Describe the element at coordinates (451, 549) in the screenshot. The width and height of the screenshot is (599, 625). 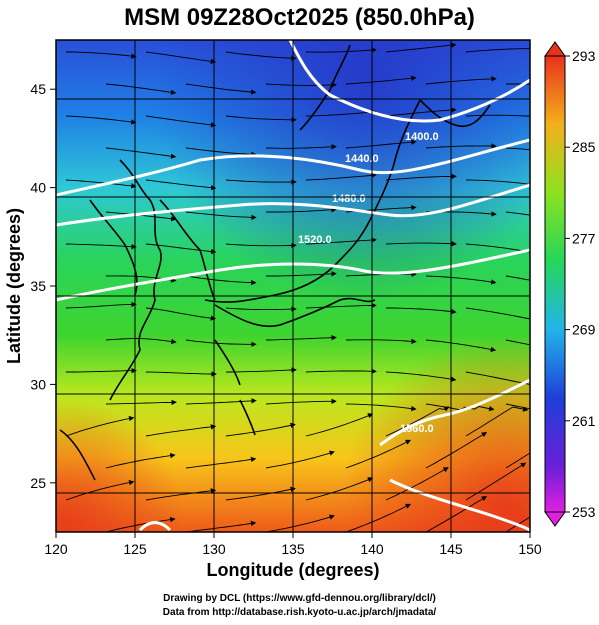
I see `x-tick-label: 145` at that location.